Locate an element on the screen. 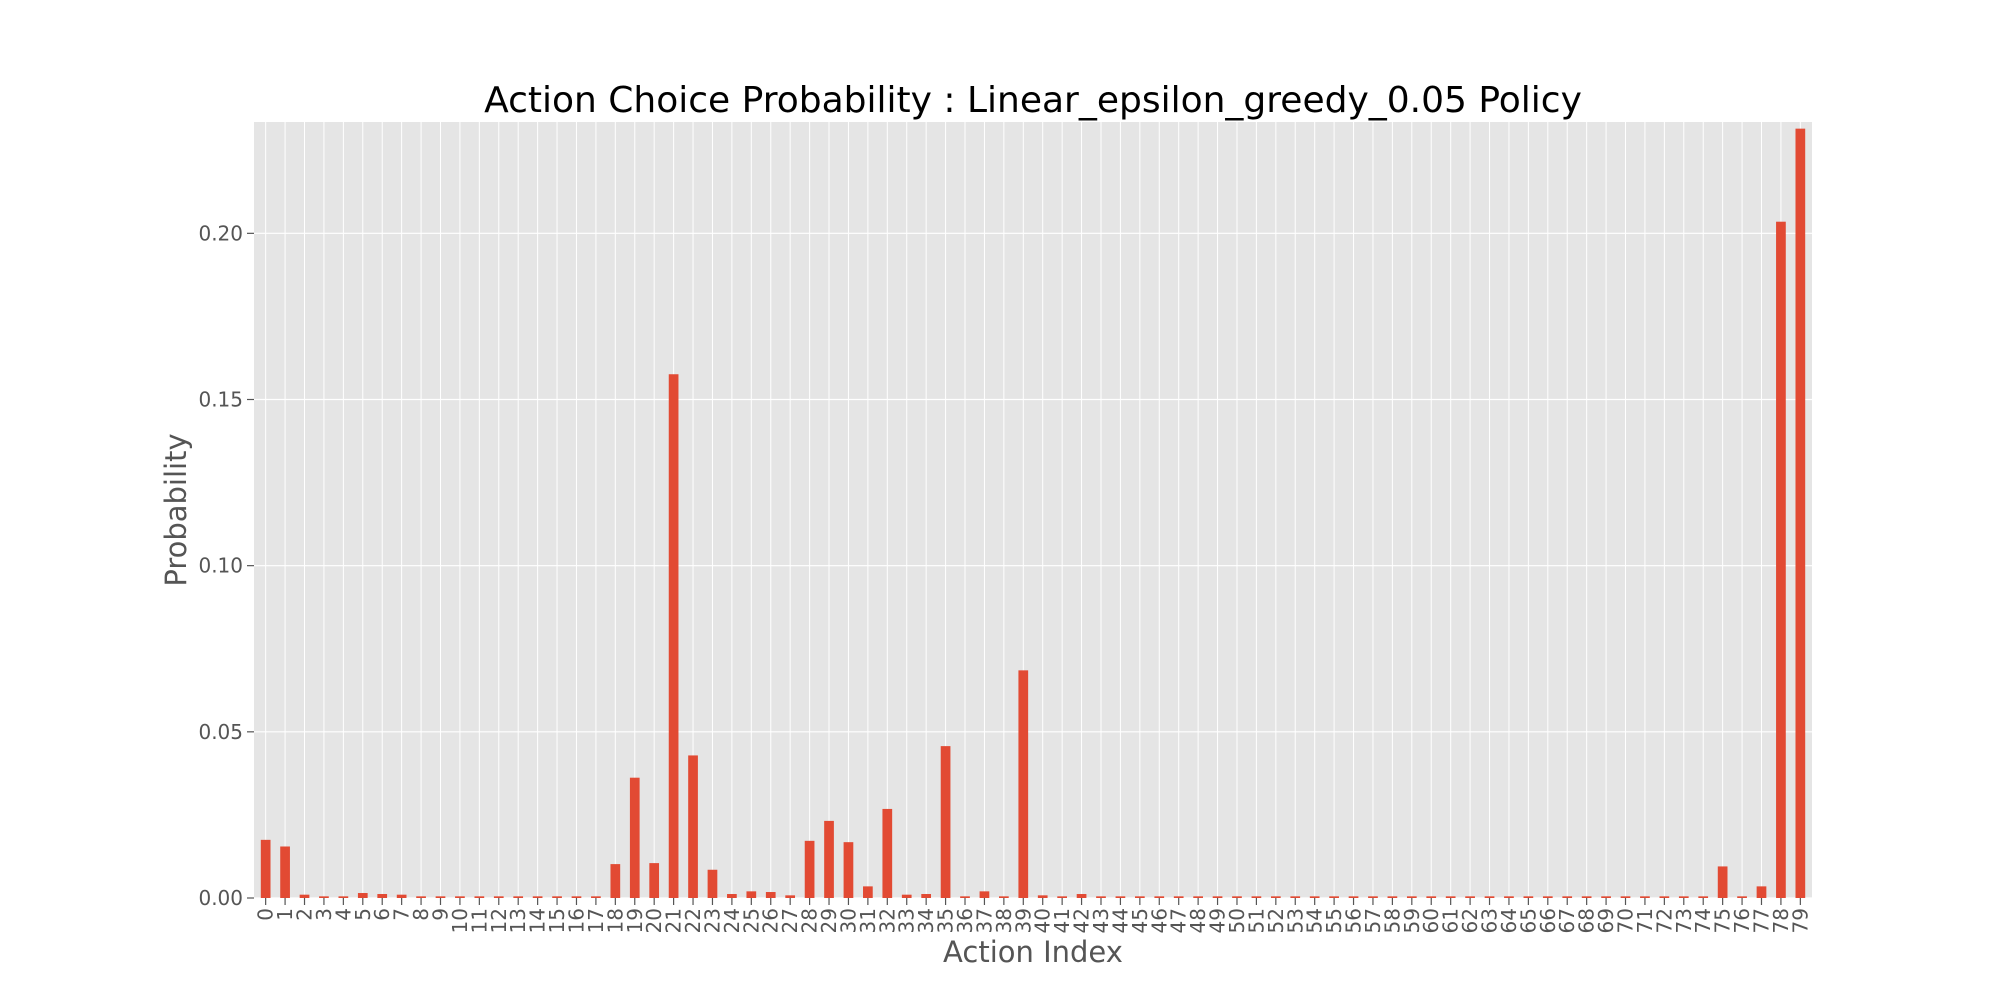 This screenshot has height=1000, width=2000. x-tick-label: 51 is located at coordinates (1256, 920).